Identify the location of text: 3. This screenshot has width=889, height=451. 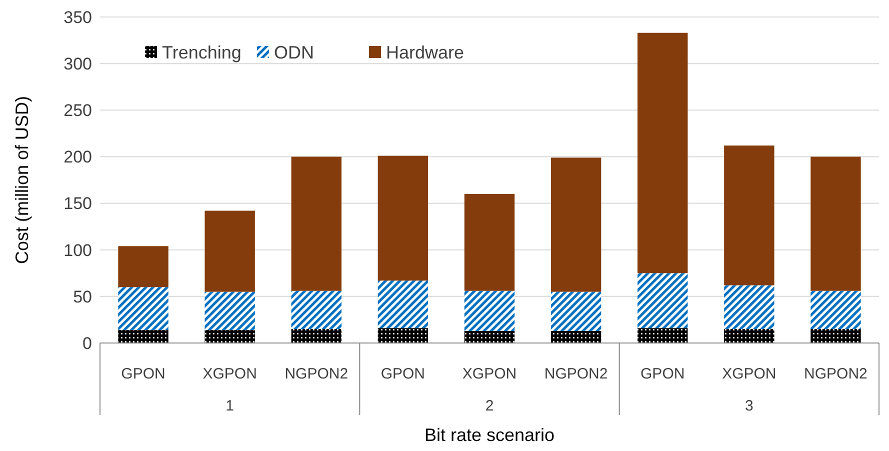
(749, 405).